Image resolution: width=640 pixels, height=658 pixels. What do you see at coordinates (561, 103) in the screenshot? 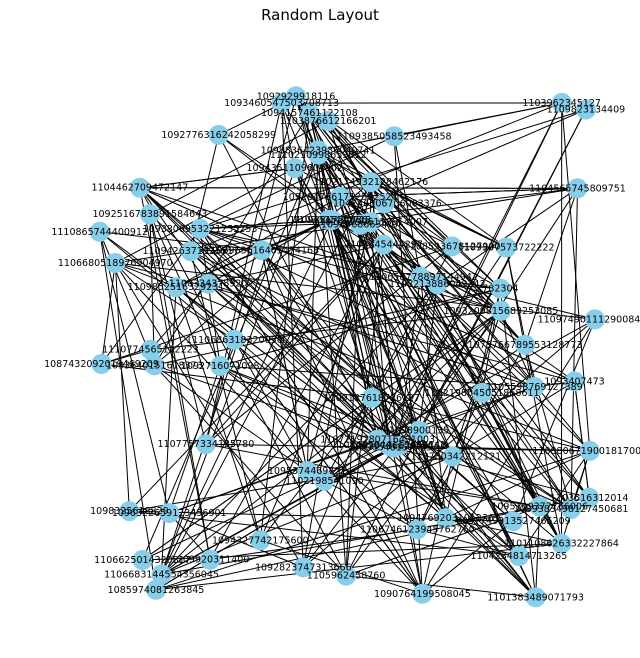
I see `node-label: 1103962345127` at bounding box center [561, 103].